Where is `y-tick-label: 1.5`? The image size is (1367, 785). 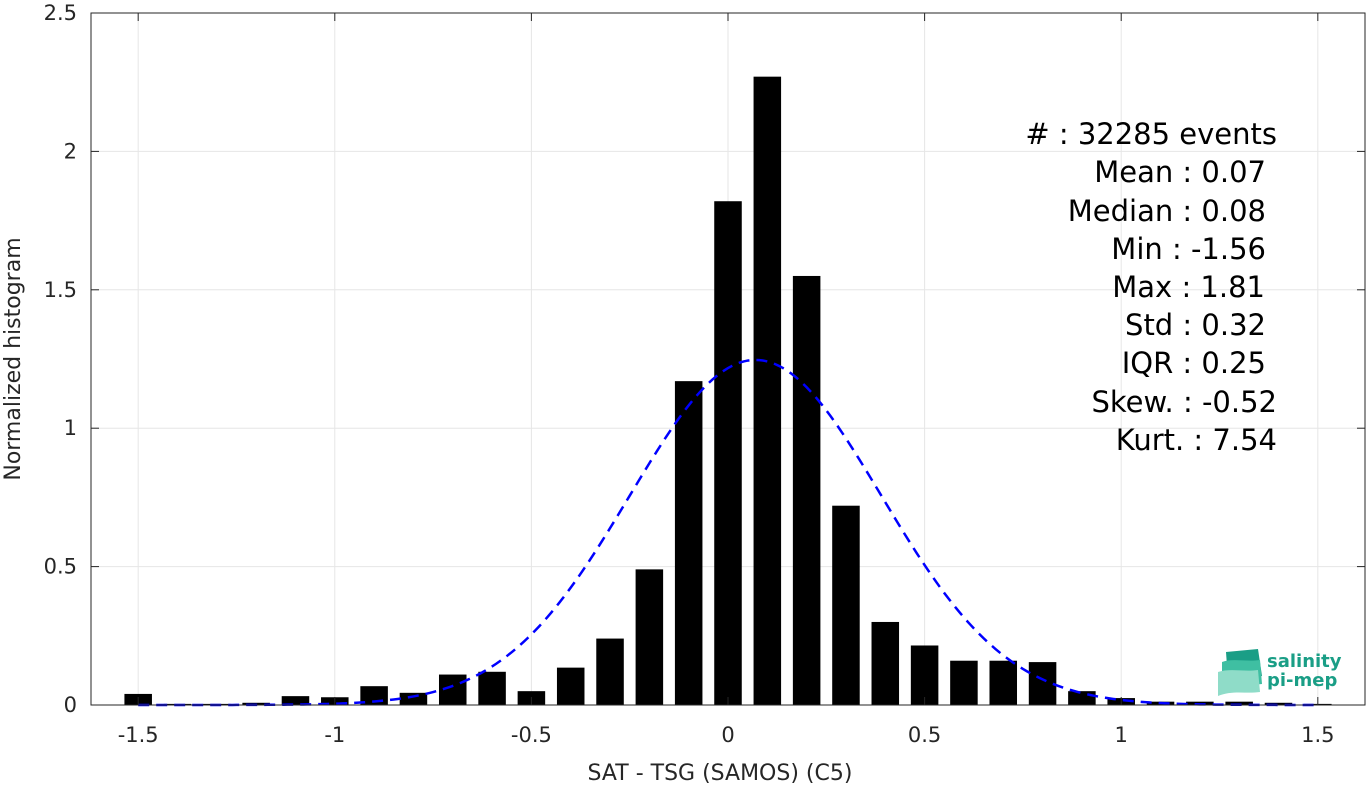 y-tick-label: 1.5 is located at coordinates (60, 290).